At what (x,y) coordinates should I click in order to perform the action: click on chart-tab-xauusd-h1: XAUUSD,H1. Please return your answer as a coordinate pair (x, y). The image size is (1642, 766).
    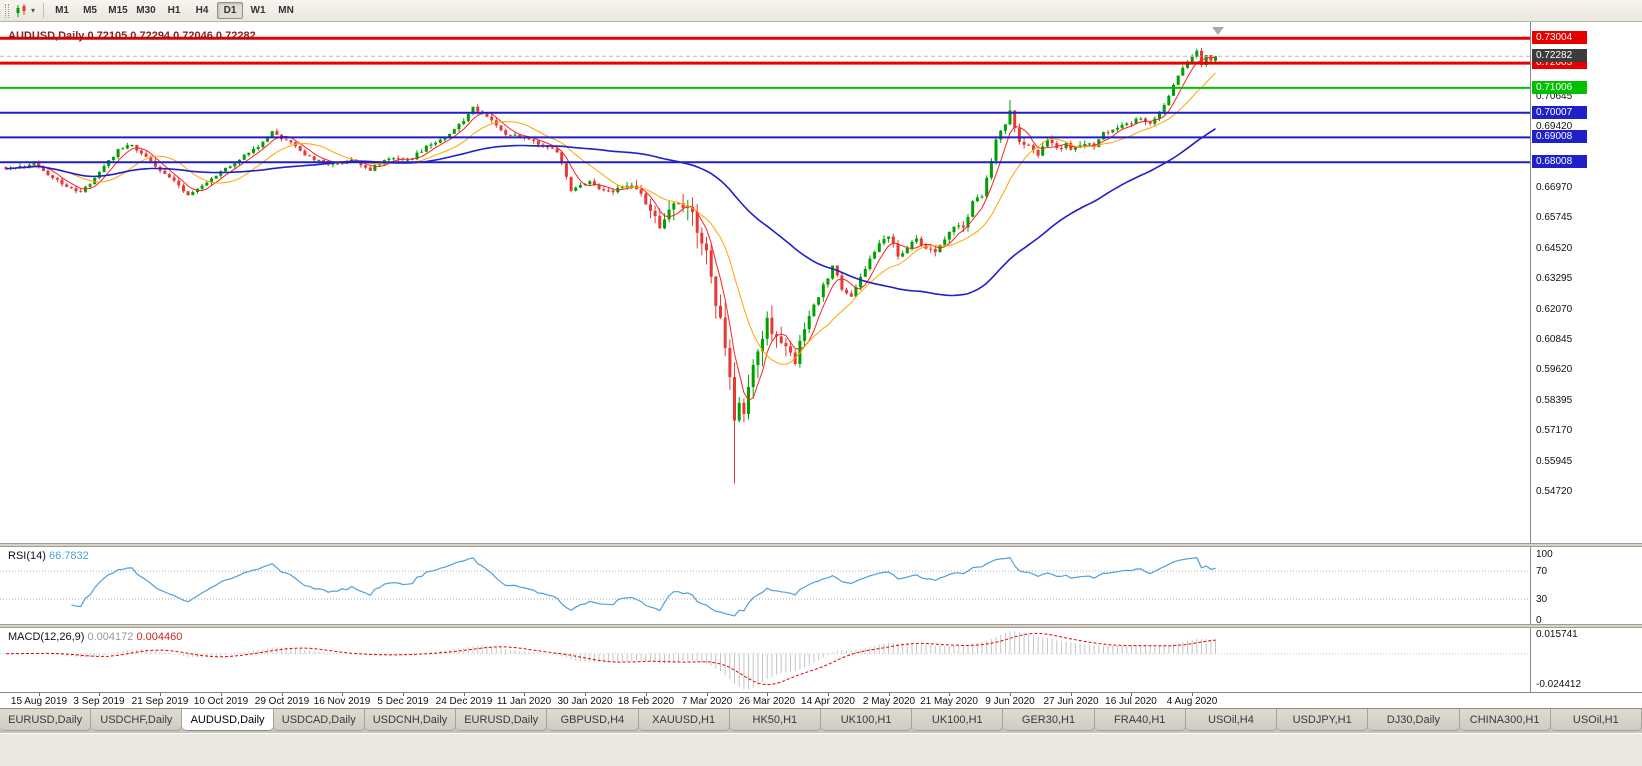
    Looking at the image, I should click on (684, 720).